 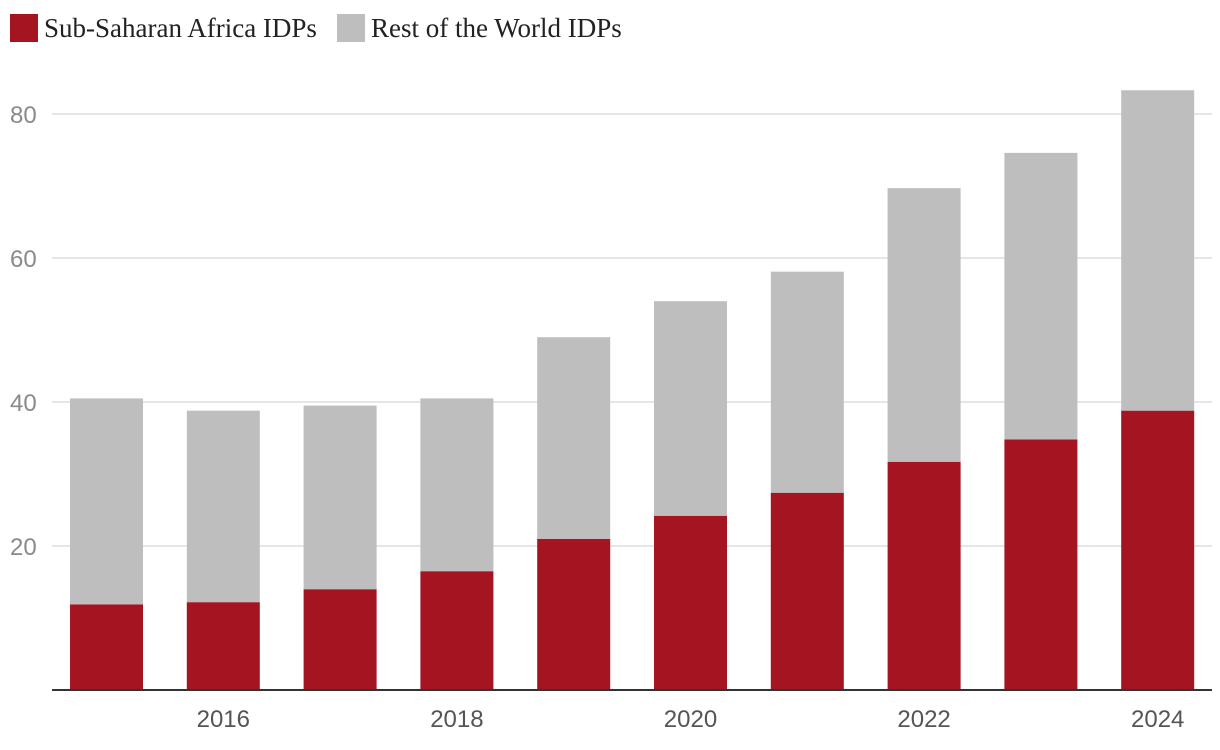 What do you see at coordinates (807, 591) in the screenshot?
I see `bar-sub-saharan-africa-idps-2021` at bounding box center [807, 591].